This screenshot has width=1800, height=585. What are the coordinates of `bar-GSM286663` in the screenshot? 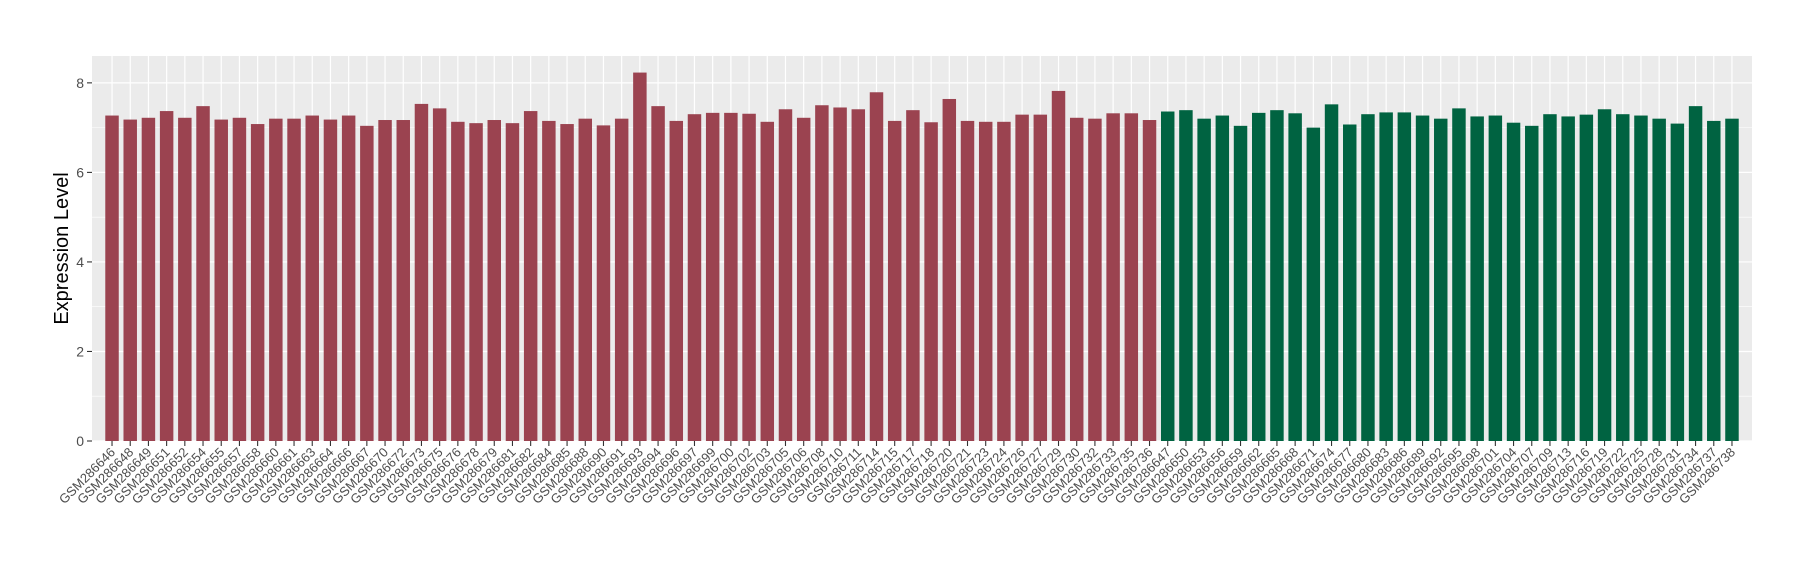 It's located at (312, 278).